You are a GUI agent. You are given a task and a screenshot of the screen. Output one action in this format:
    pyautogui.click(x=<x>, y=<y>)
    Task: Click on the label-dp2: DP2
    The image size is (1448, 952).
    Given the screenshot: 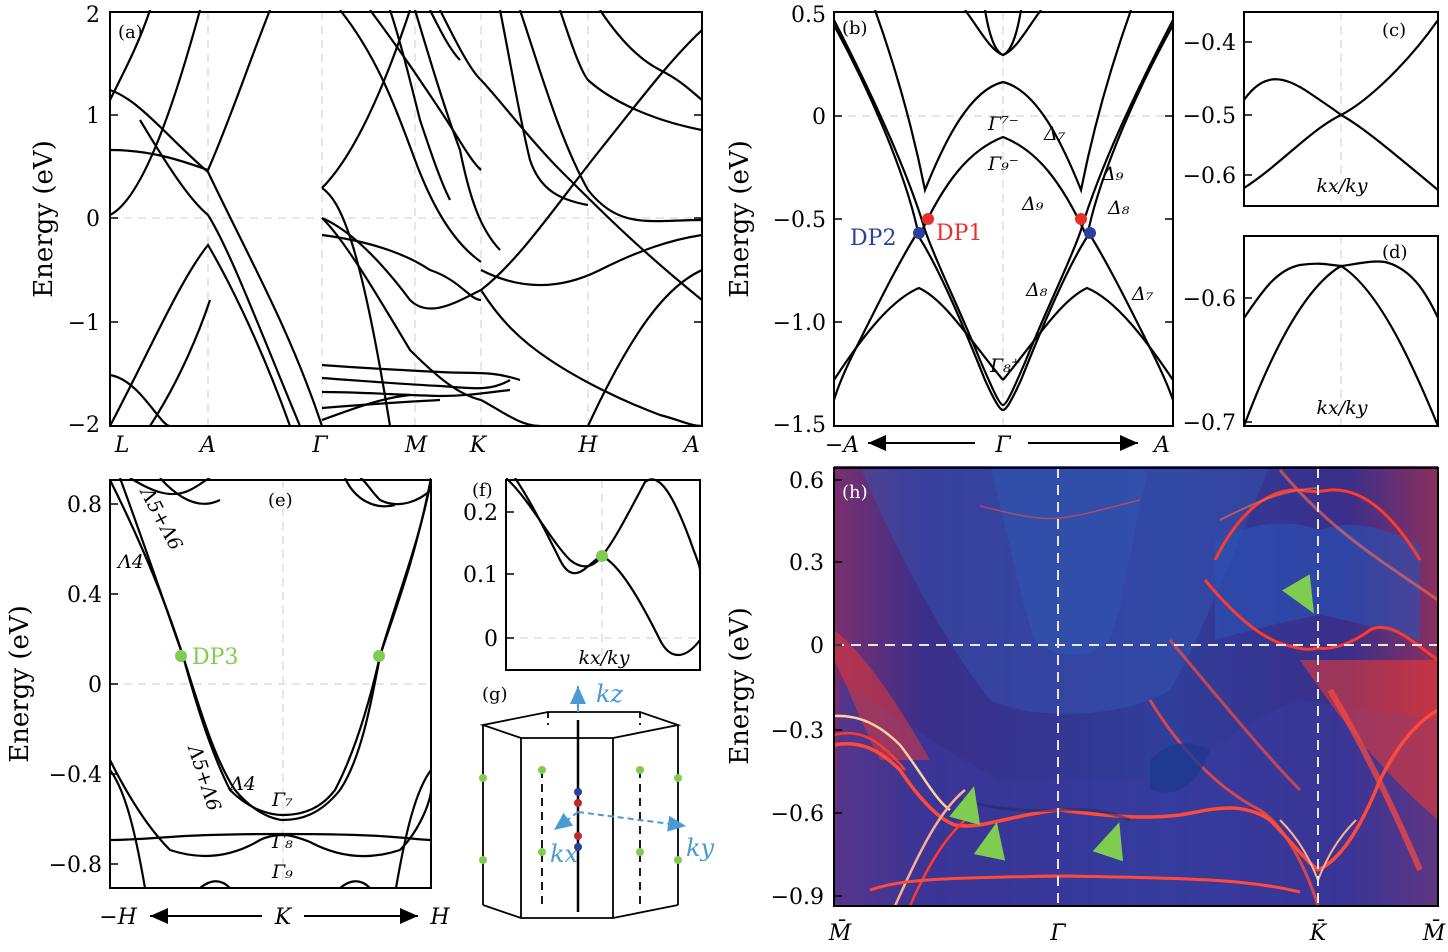 What is the action you would take?
    pyautogui.click(x=873, y=238)
    